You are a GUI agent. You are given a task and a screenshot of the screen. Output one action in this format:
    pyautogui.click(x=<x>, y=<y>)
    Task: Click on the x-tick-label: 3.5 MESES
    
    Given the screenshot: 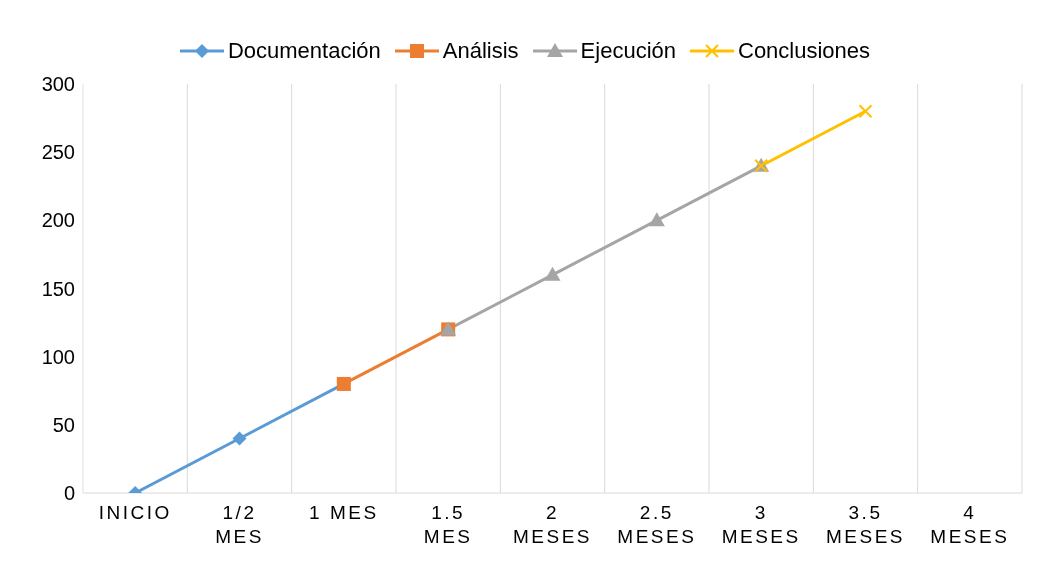 What is the action you would take?
    pyautogui.click(x=865, y=524)
    